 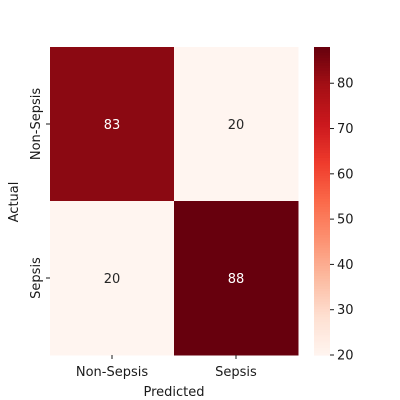 What do you see at coordinates (236, 372) in the screenshot?
I see `x-tick-label: Sepsis` at bounding box center [236, 372].